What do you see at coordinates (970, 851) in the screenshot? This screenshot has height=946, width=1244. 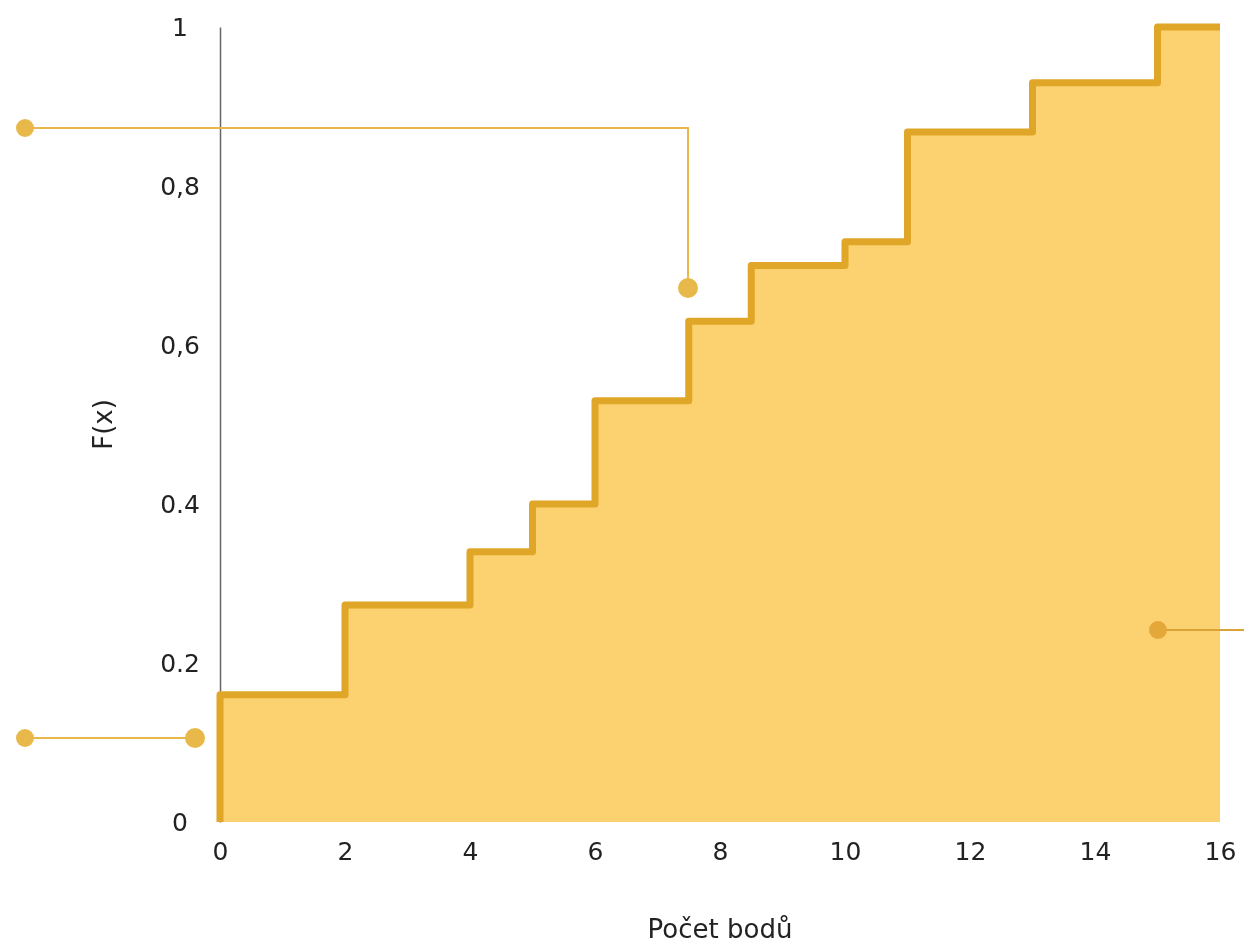 I see `x-tick-label: 12` at bounding box center [970, 851].